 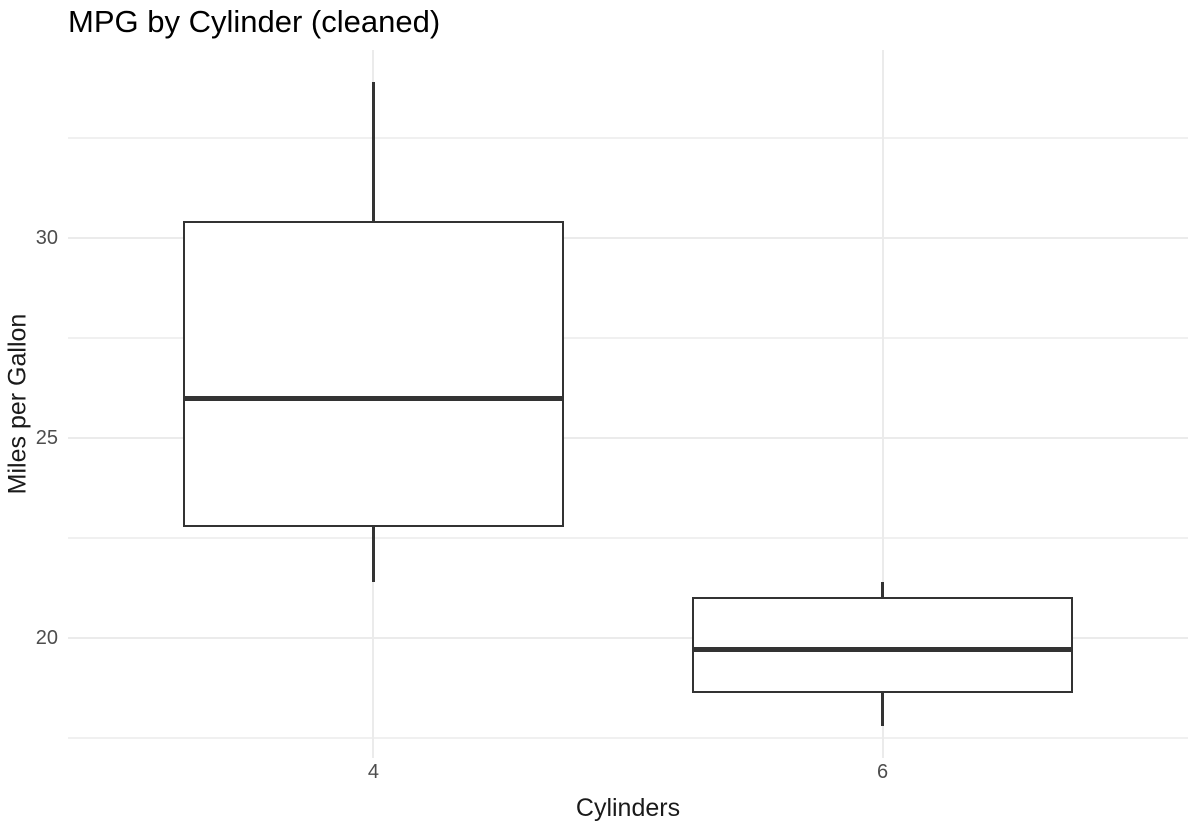 What do you see at coordinates (628, 538) in the screenshot?
I see `gridline-minor-y-22.5` at bounding box center [628, 538].